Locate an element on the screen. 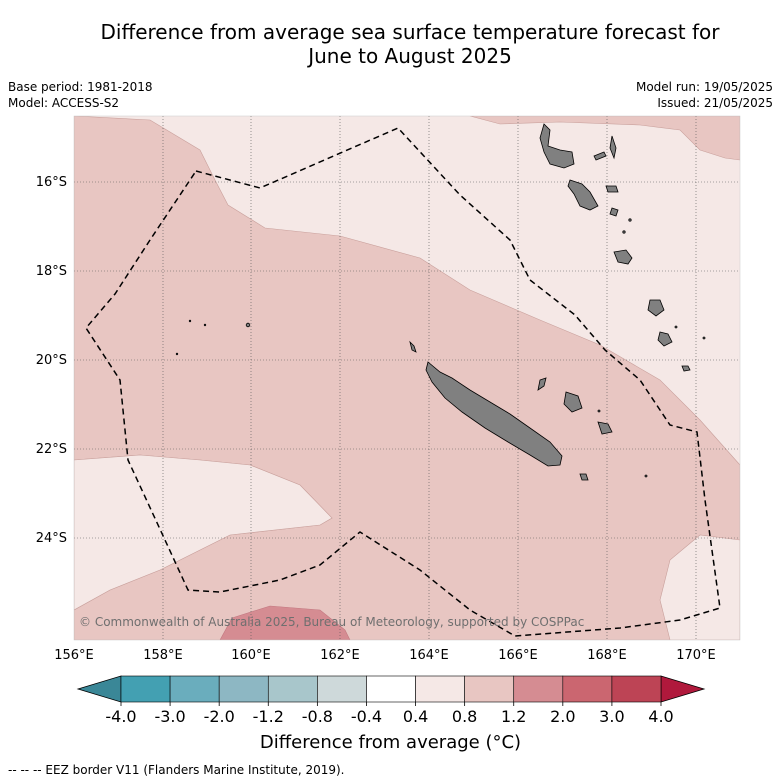 The image size is (781, 781). latitude-labels: 16°S 18°S 20°S 22°S 24°S is located at coordinates (51, 360).